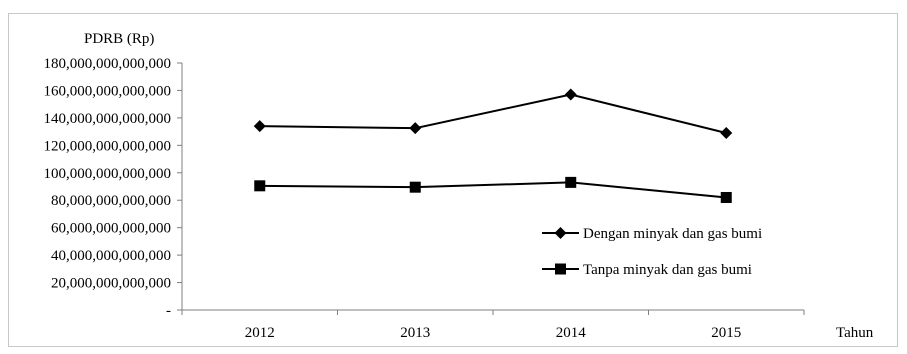  Describe the element at coordinates (108, 146) in the screenshot. I see `y-tick-label: 120,000,000,000,000` at that location.